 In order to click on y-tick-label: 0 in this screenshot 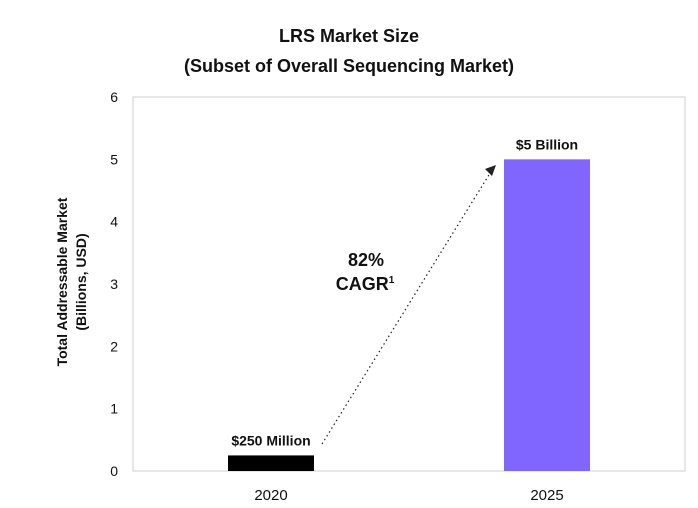, I will do `click(114, 471)`.